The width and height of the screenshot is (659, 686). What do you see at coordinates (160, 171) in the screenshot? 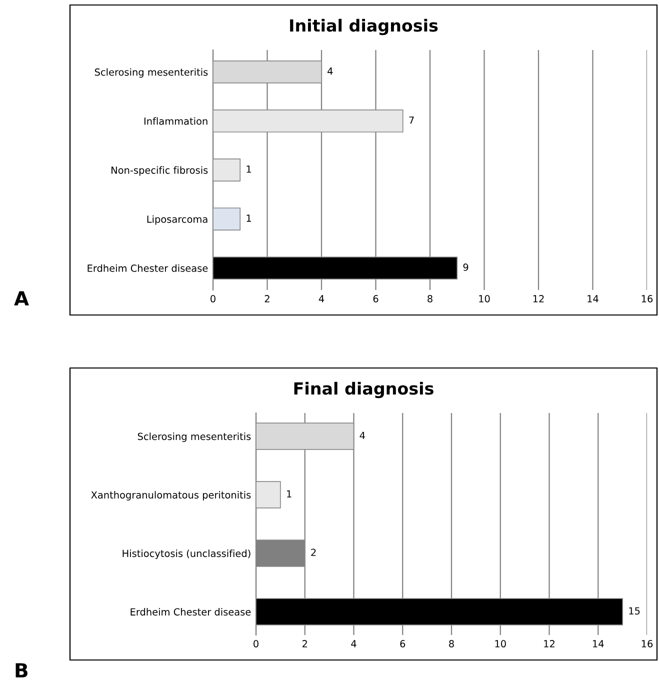
I see `y-tick-label: Non-specific fibrosis` at bounding box center [160, 171].